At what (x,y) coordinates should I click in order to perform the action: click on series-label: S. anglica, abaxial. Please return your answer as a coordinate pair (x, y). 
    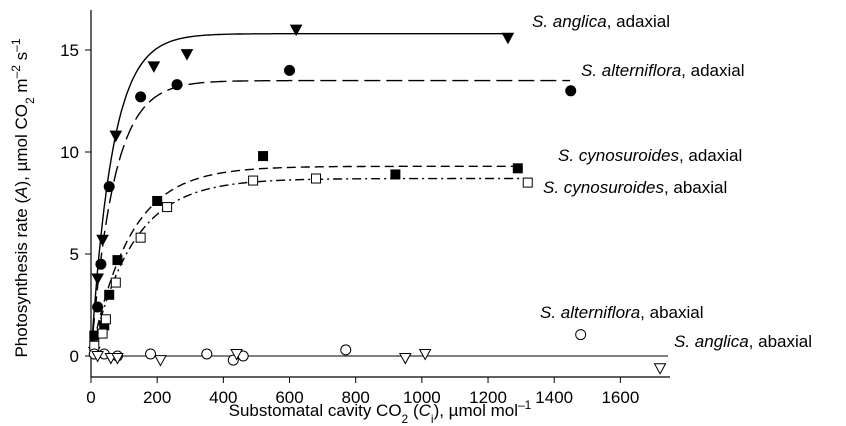
    Looking at the image, I should click on (743, 341).